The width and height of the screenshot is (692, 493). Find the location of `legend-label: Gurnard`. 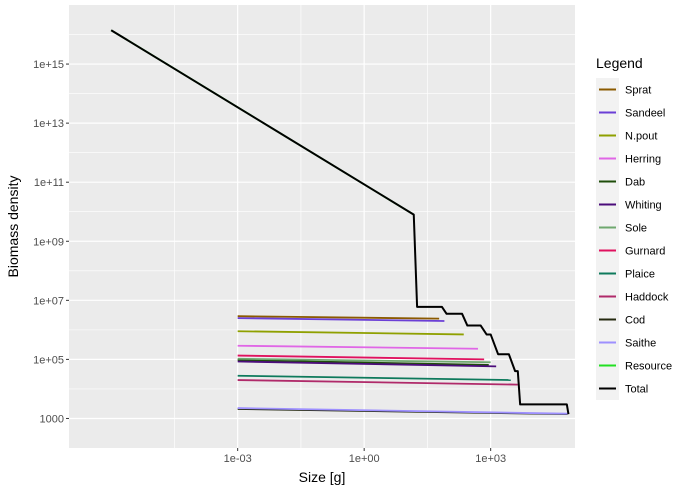

legend-label: Gurnard is located at coordinates (645, 252).